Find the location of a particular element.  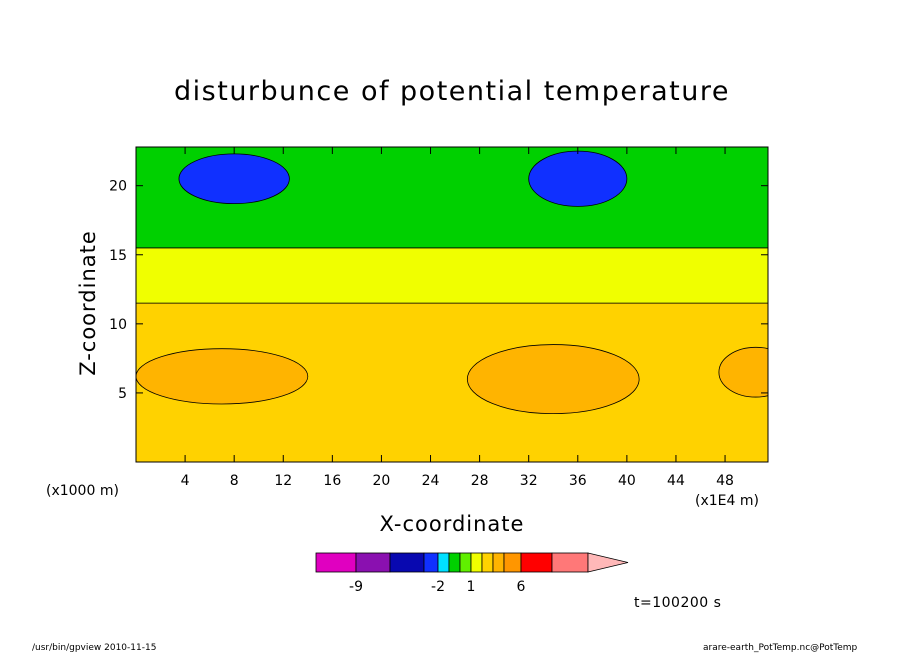

y-tick-label: 10 is located at coordinates (118, 325).